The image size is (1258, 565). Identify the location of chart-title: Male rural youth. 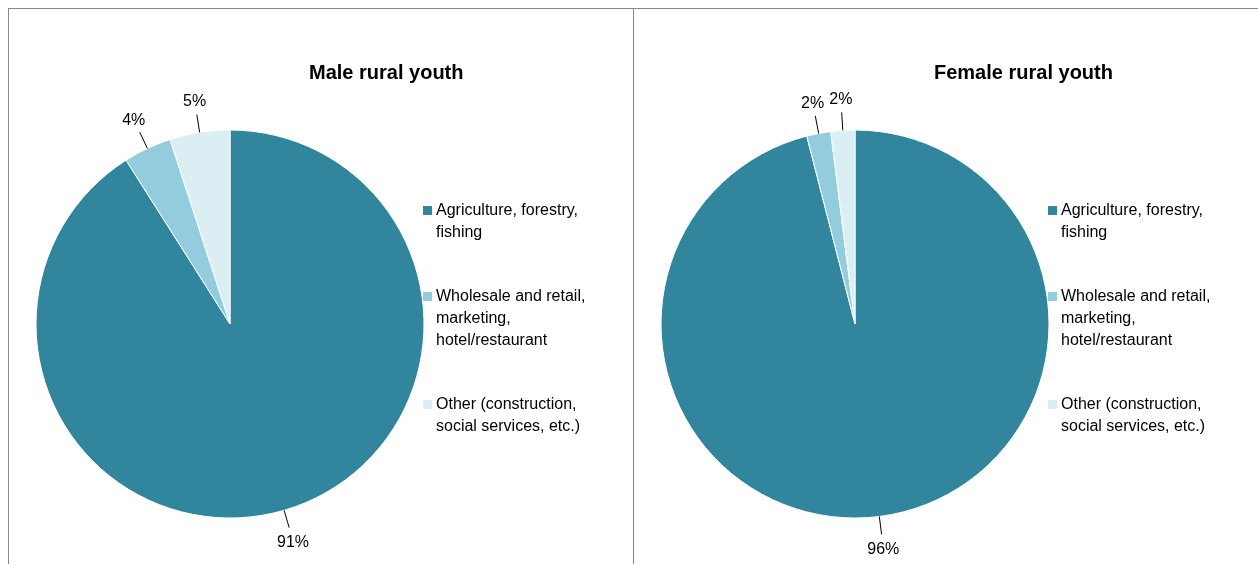
(386, 72).